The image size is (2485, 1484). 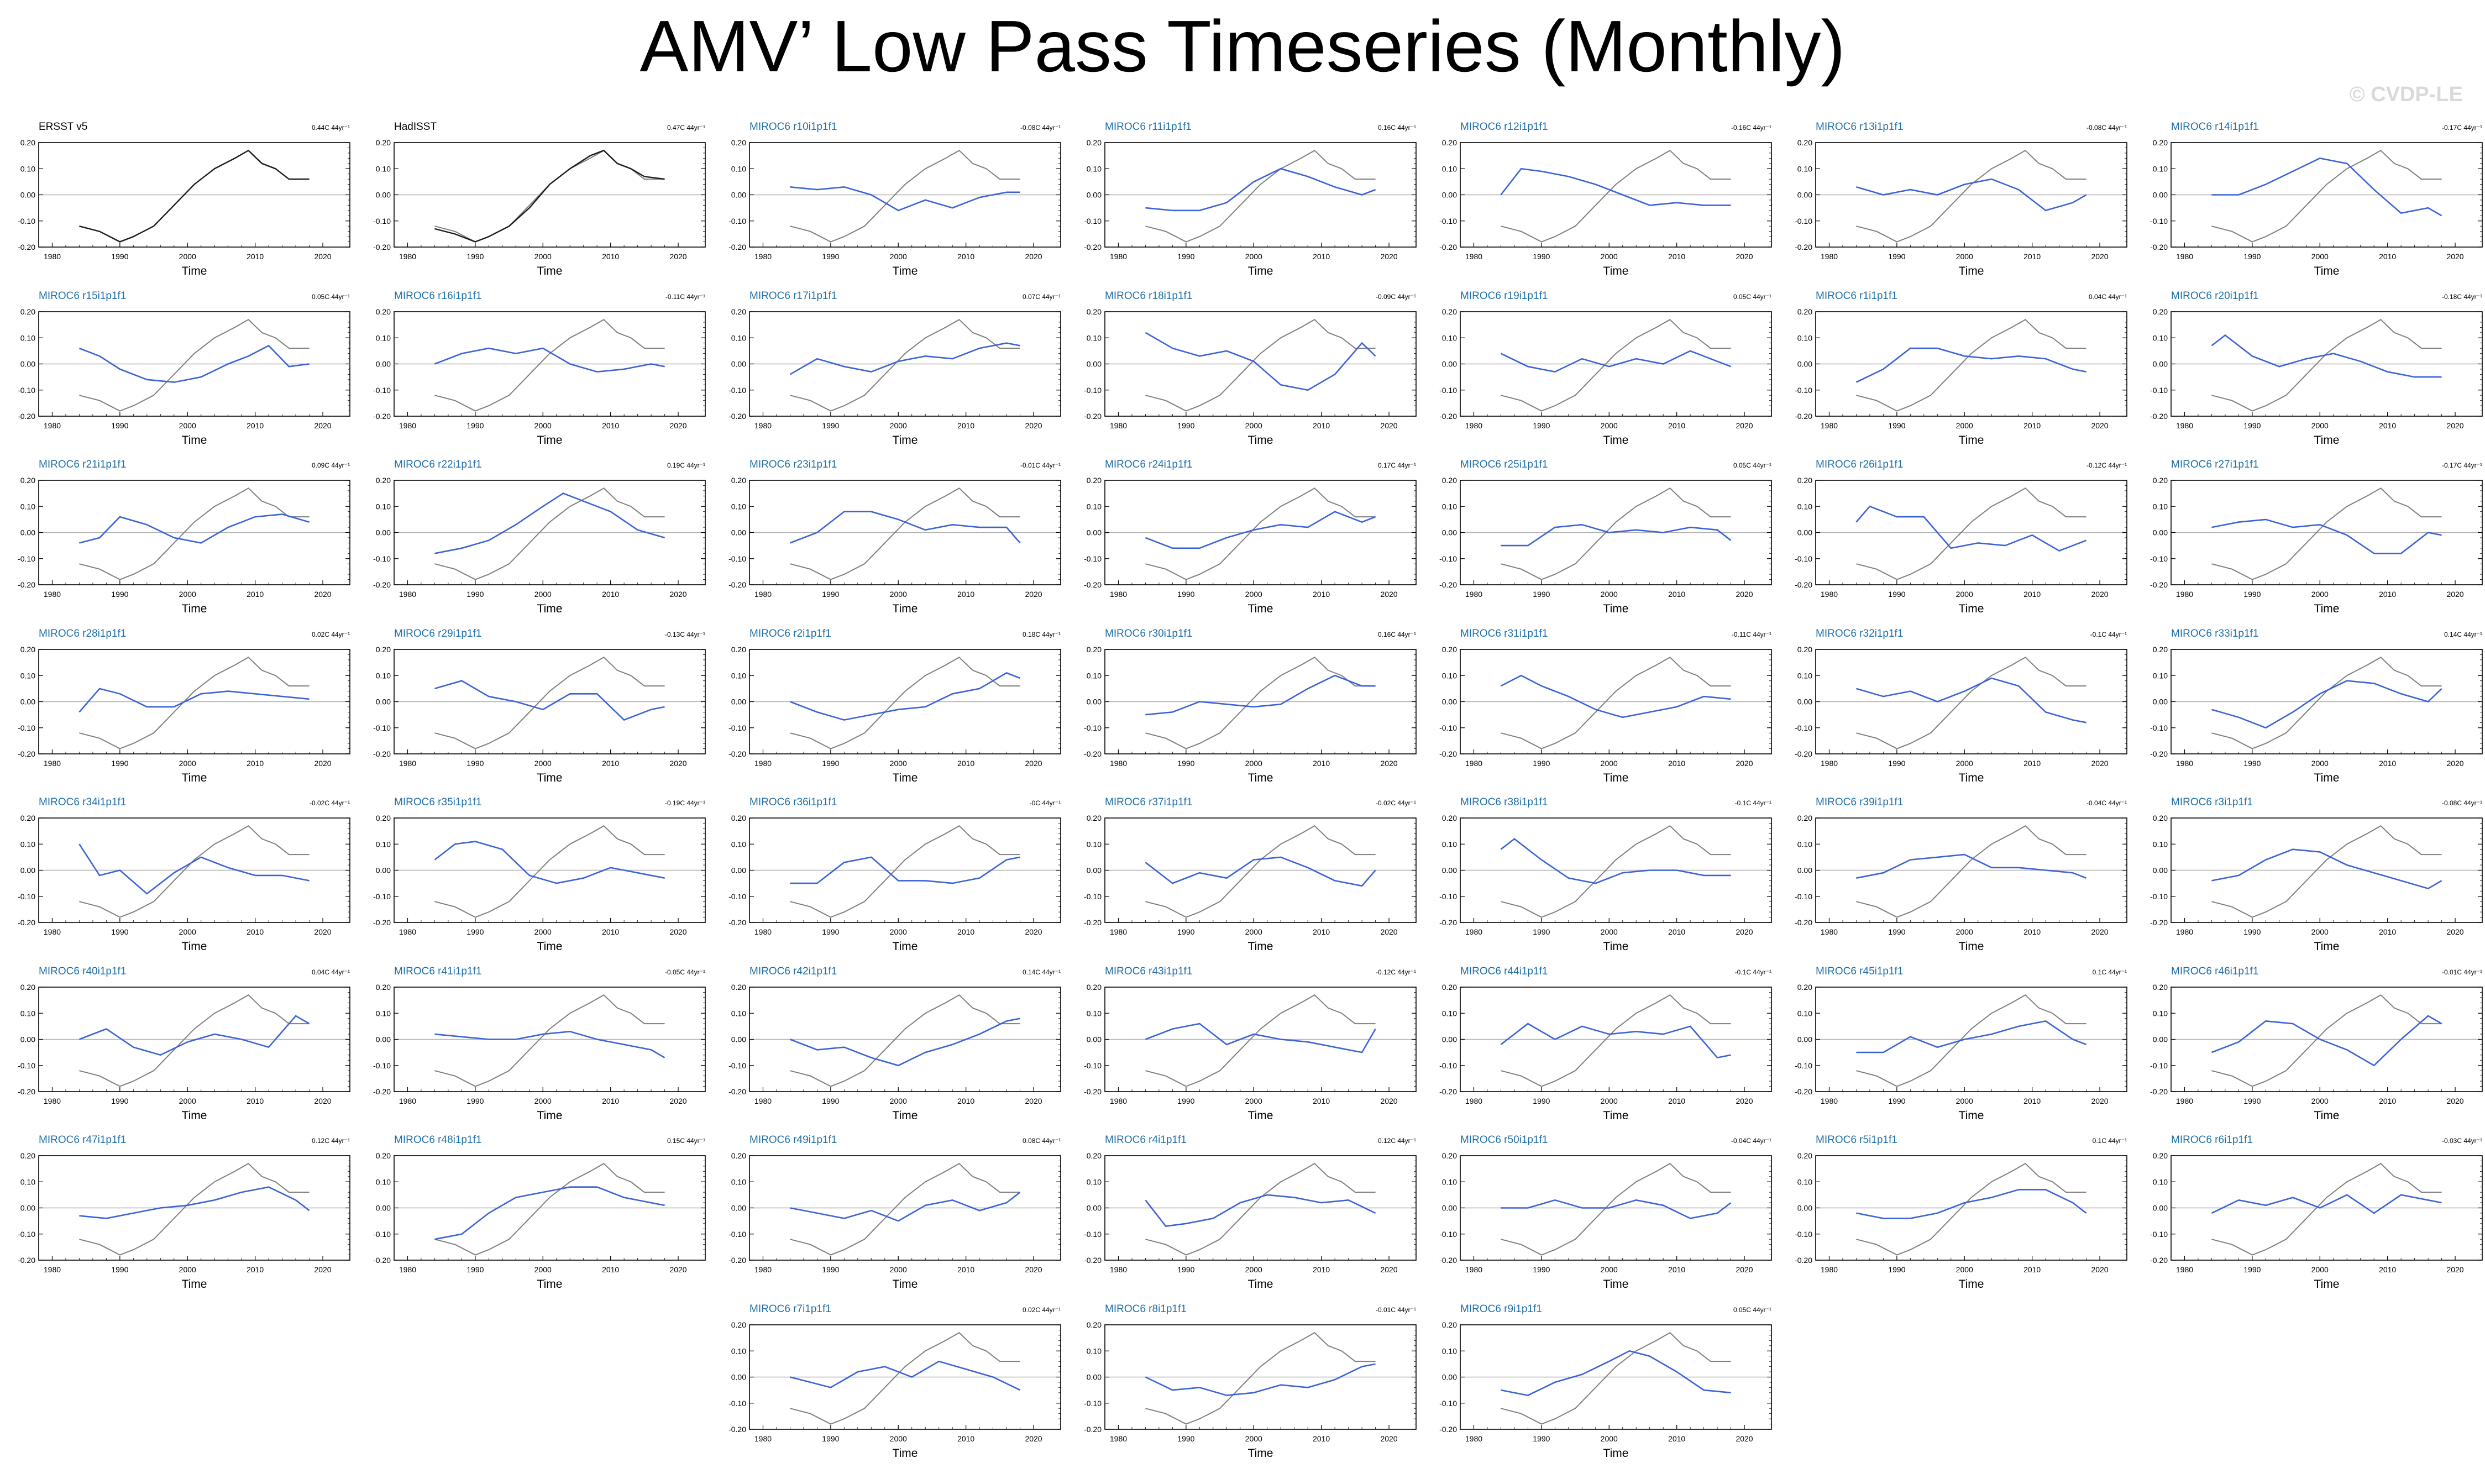 What do you see at coordinates (1148, 633) in the screenshot?
I see `panel-title: MIROC6 r30i1p1f1` at bounding box center [1148, 633].